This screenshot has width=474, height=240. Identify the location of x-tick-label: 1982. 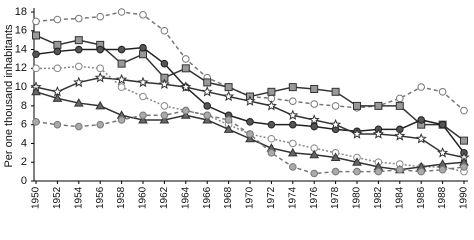
(378, 197).